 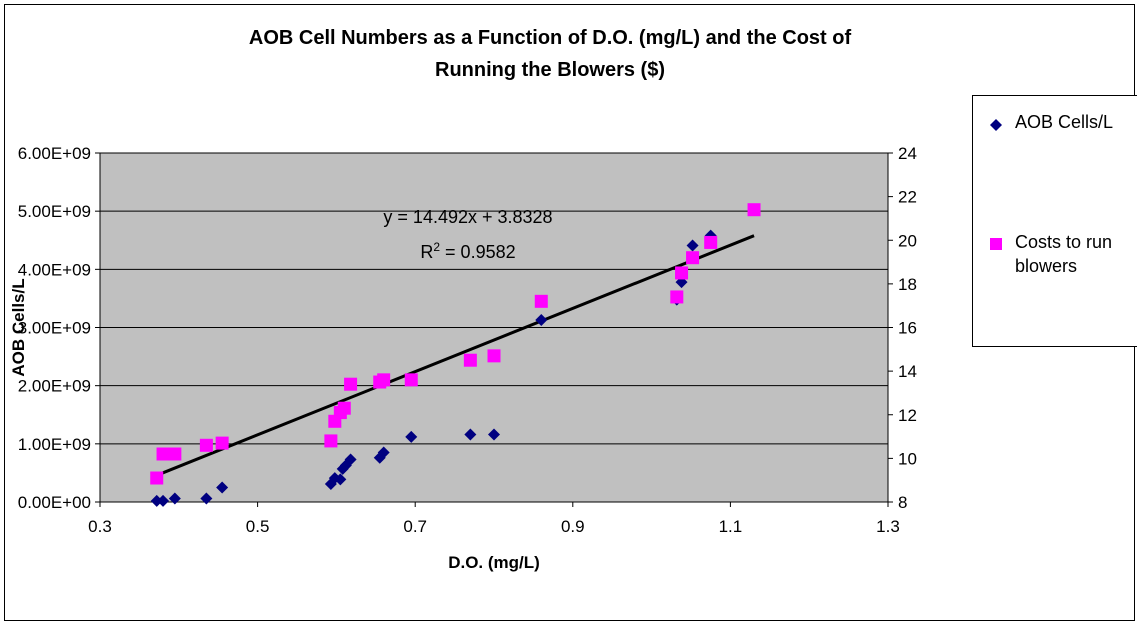 I want to click on x-tick-label: 1.1, so click(x=731, y=526).